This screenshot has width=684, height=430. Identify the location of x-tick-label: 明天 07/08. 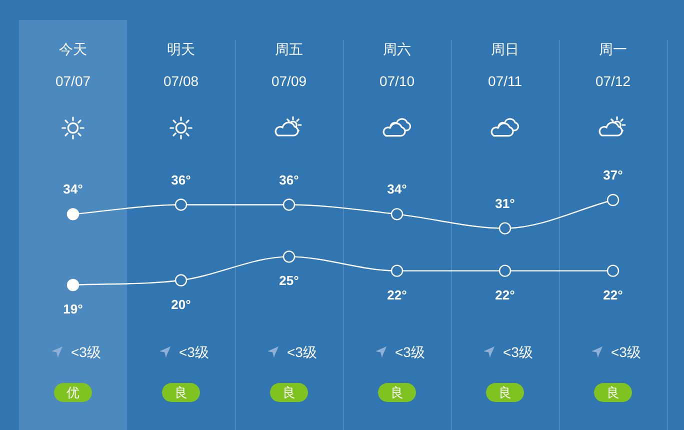
(181, 64).